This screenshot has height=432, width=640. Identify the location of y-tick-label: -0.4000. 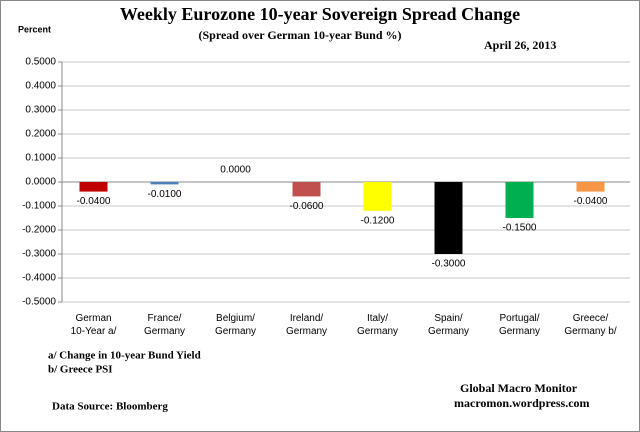
(39, 278).